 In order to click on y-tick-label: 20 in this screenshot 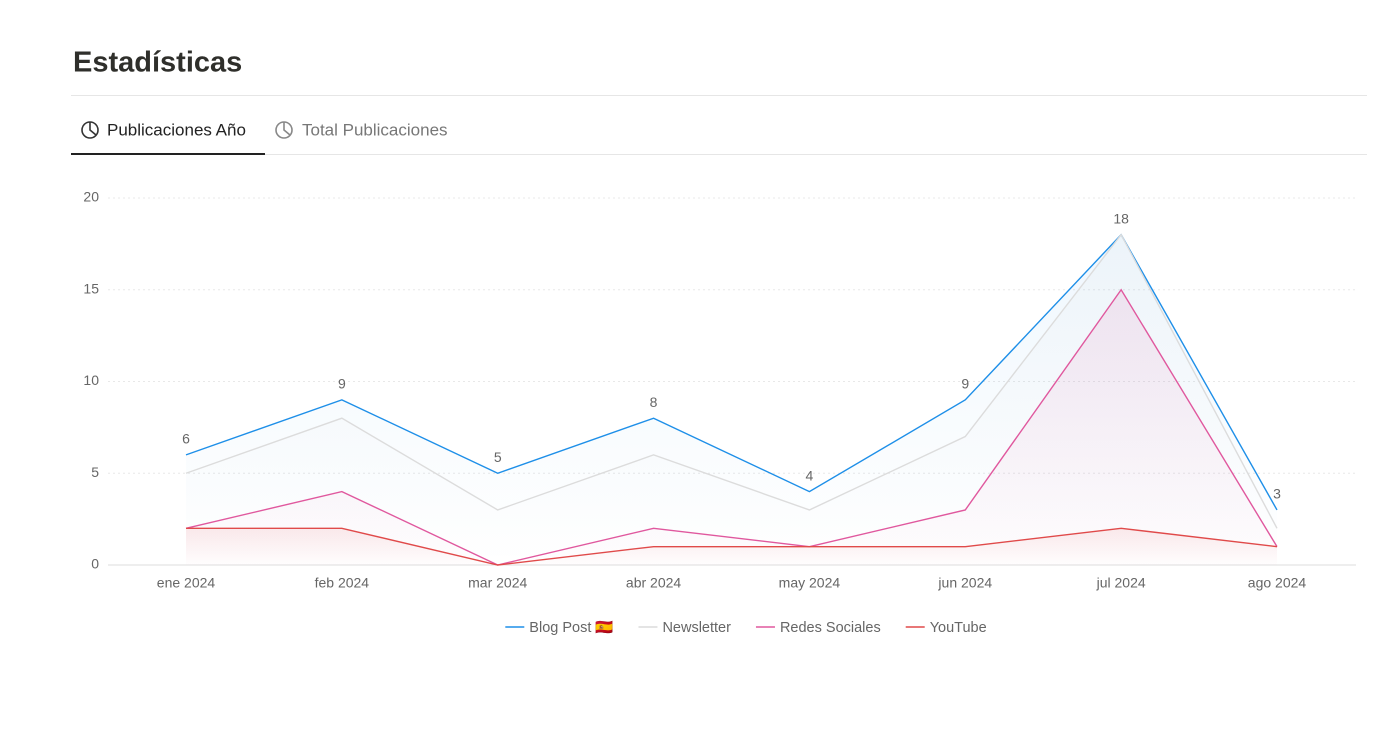, I will do `click(91, 197)`.